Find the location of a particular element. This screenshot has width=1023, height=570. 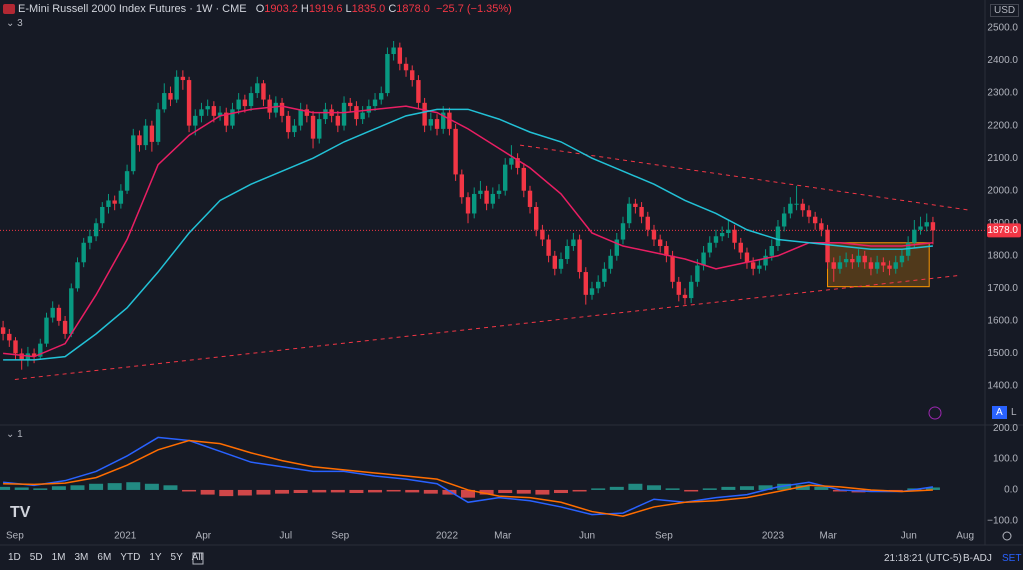

settings-icon is located at coordinates (1007, 536).